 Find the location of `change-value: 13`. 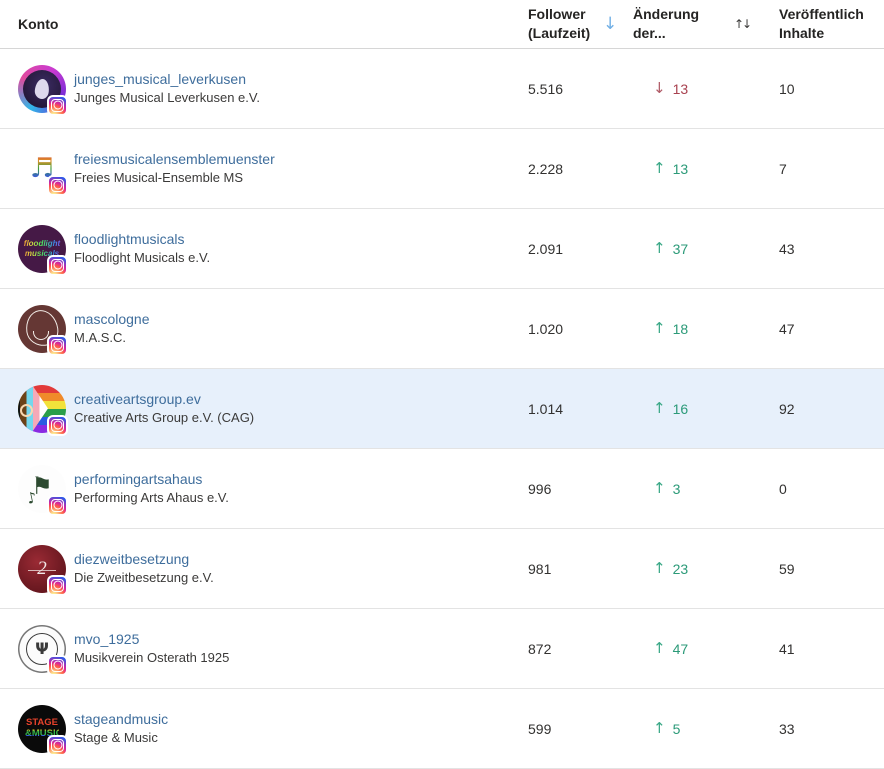

change-value: 13 is located at coordinates (680, 88).